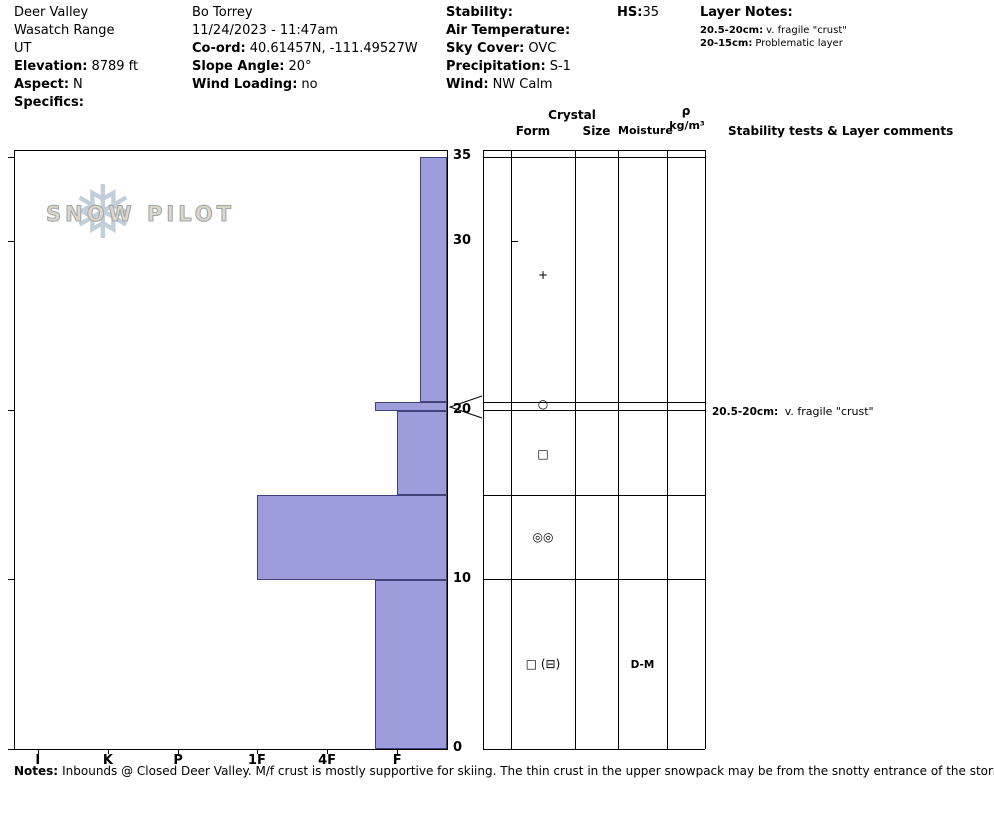 The width and height of the screenshot is (994, 840). Describe the element at coordinates (265, 30) in the screenshot. I see `observation-datetime: 11/24/2023 - 11:47am` at that location.